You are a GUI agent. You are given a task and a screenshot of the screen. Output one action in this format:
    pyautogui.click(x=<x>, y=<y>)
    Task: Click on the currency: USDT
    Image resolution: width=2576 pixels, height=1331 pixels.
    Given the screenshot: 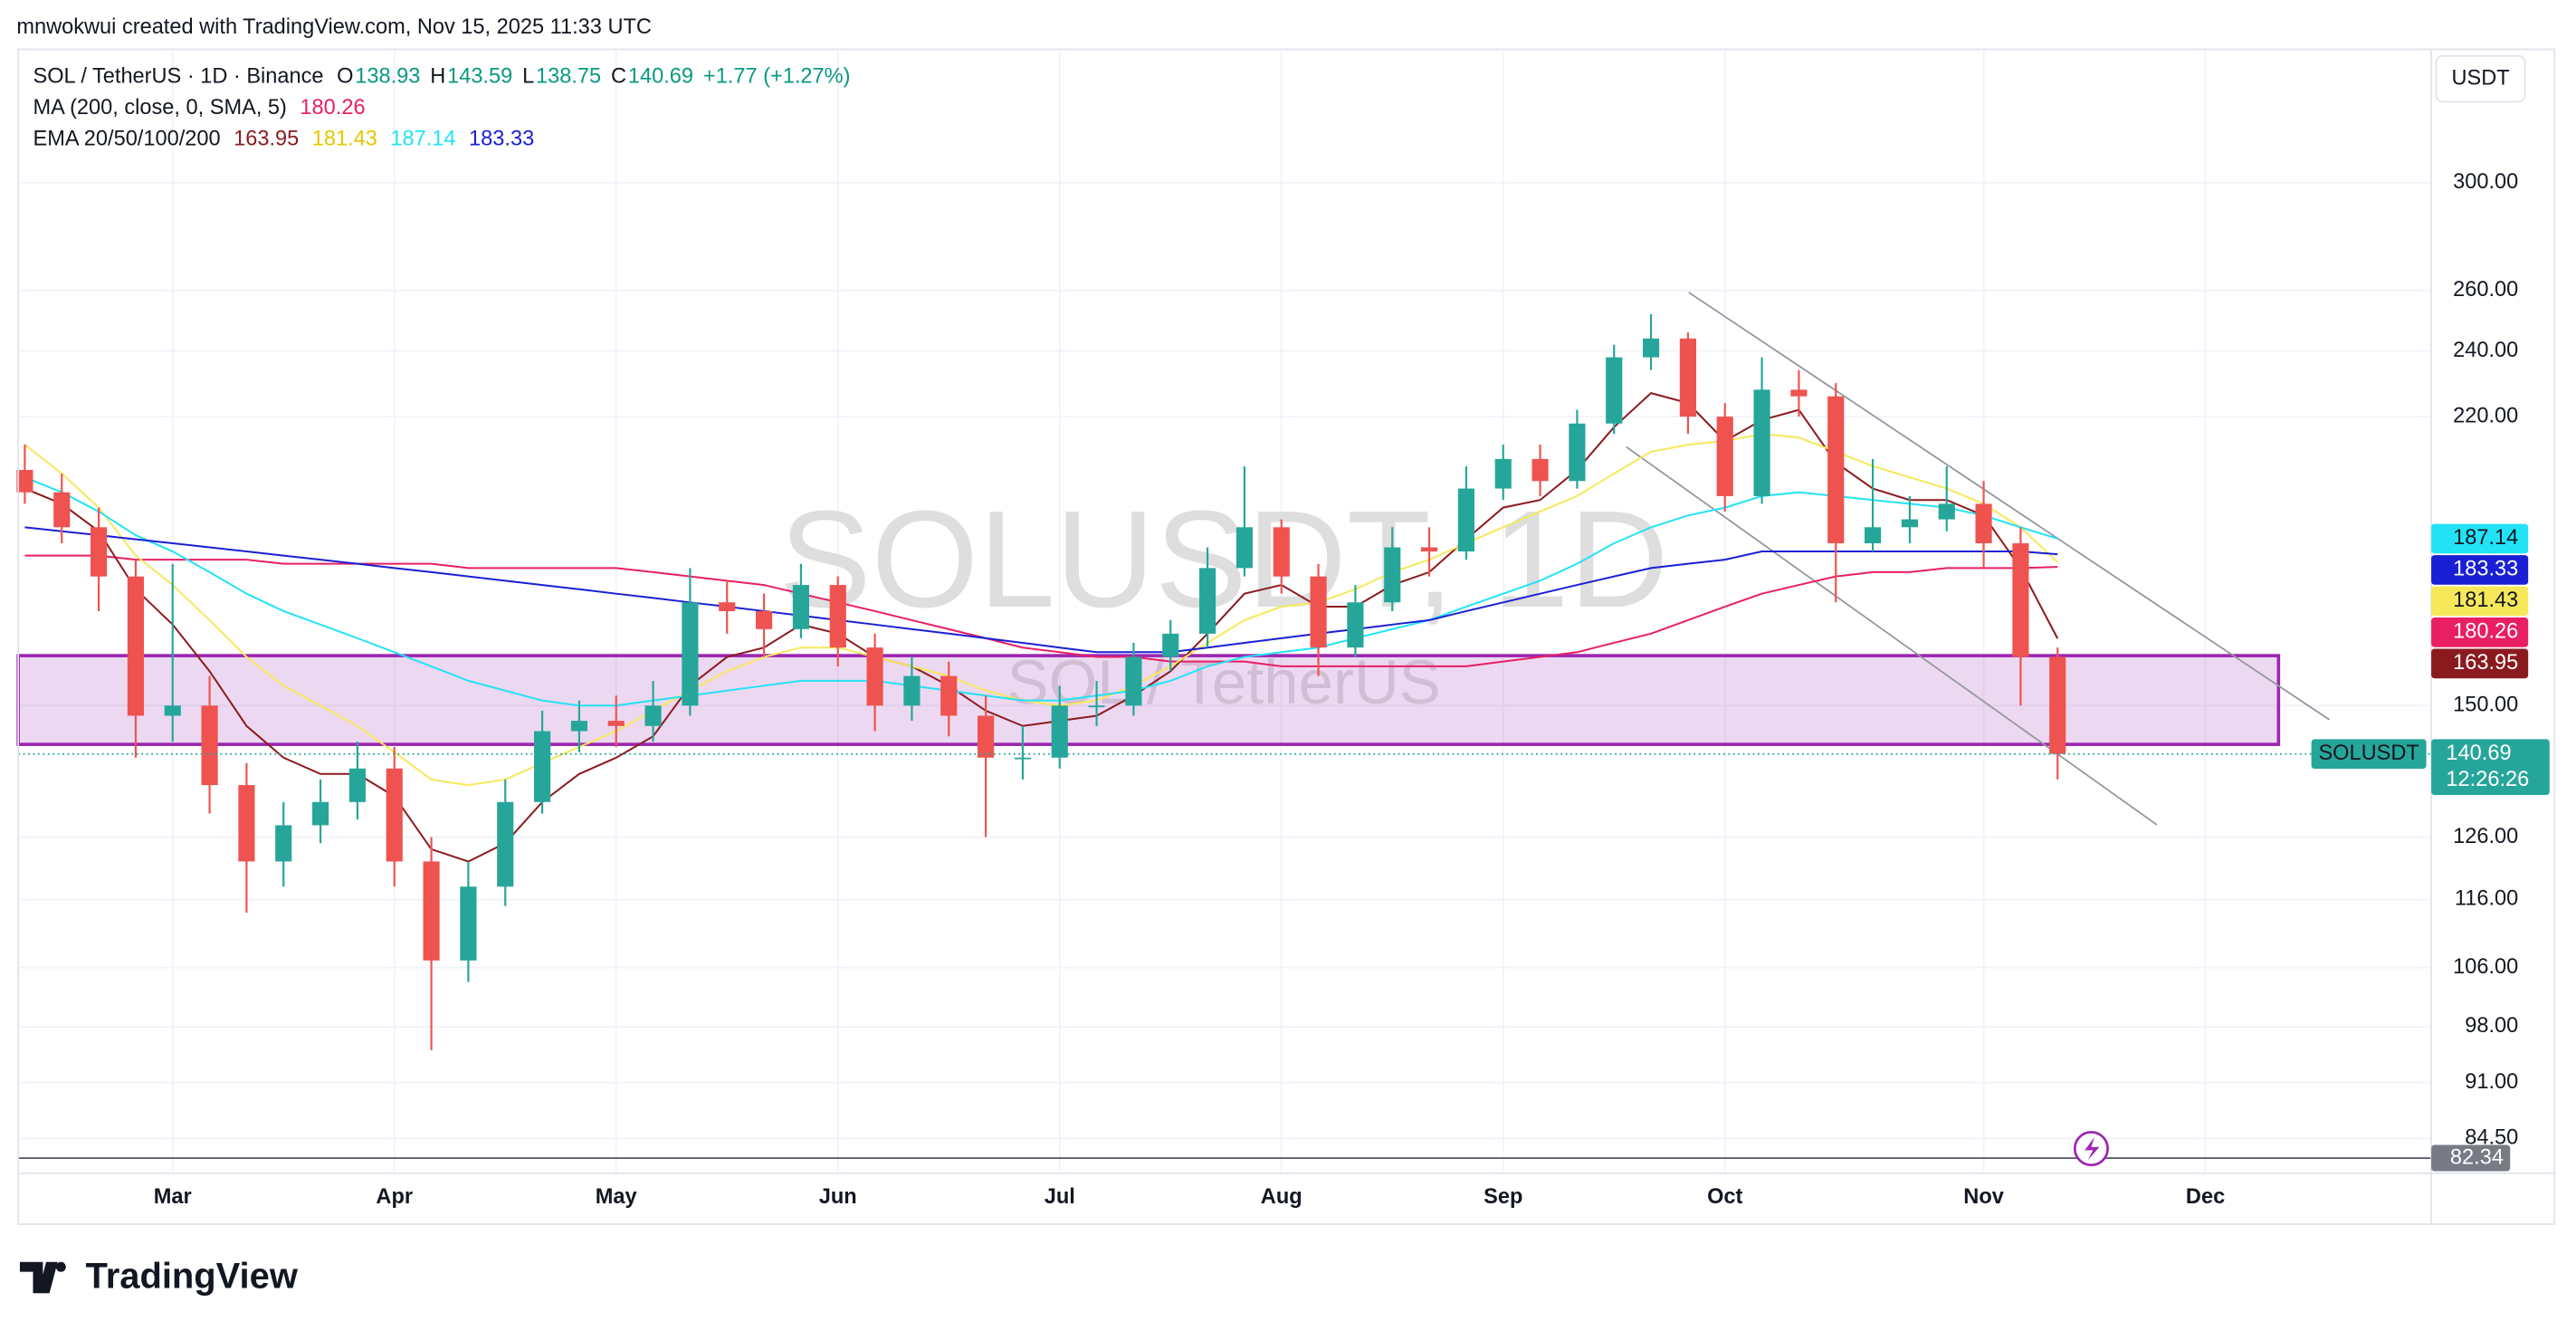 What is the action you would take?
    pyautogui.click(x=2480, y=77)
    